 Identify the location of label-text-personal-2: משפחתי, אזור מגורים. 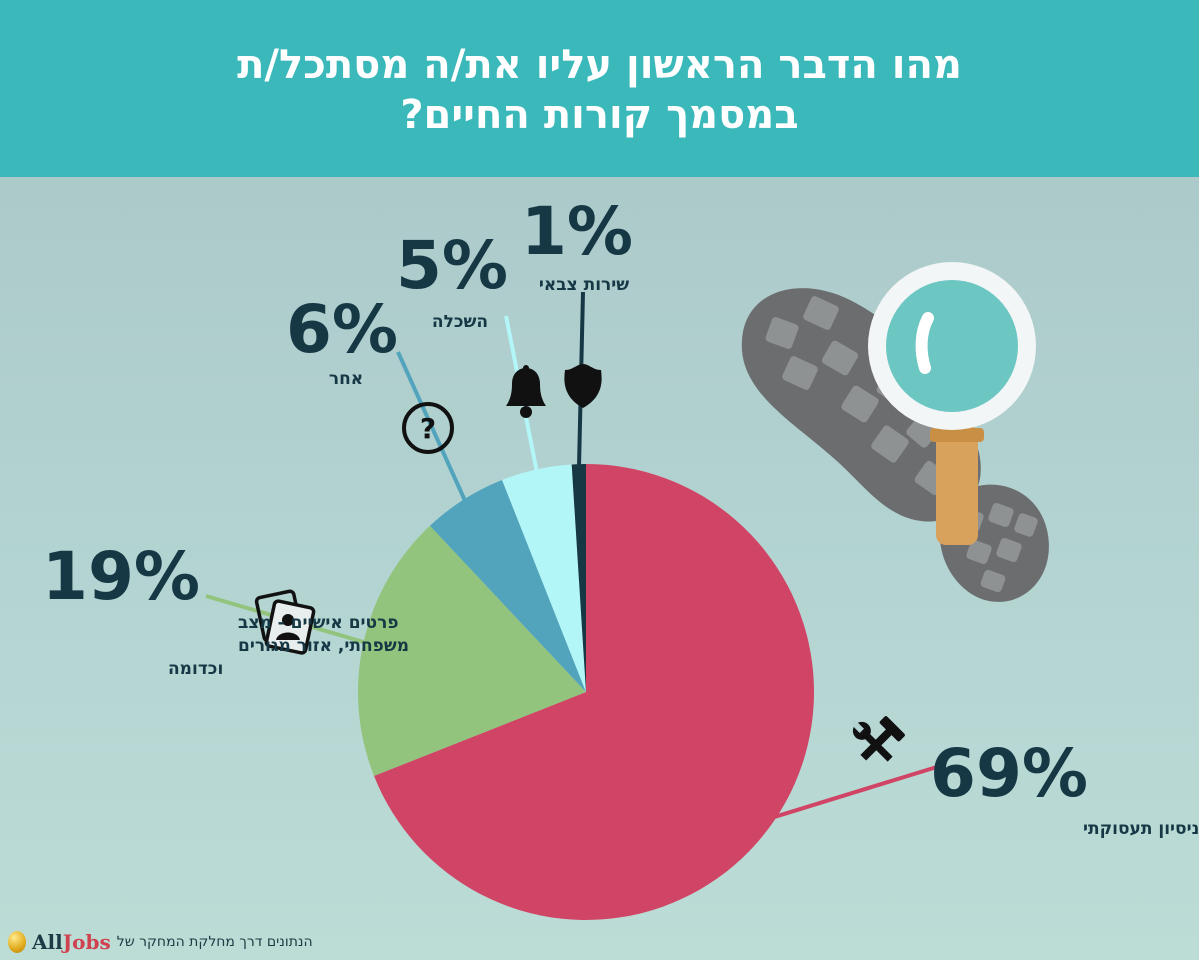
(323, 646).